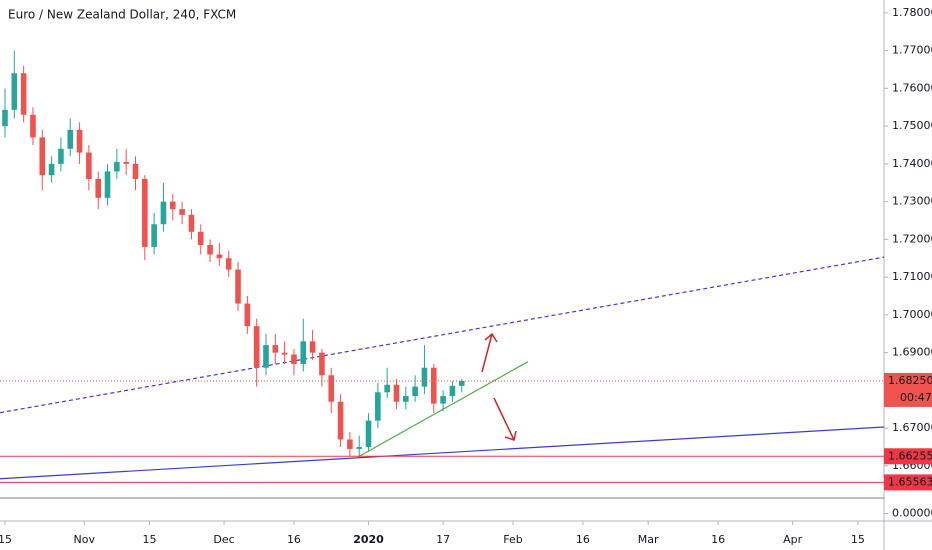 Image resolution: width=932 pixels, height=550 pixels. Describe the element at coordinates (912, 276) in the screenshot. I see `y-tick-label: 1.71000` at that location.